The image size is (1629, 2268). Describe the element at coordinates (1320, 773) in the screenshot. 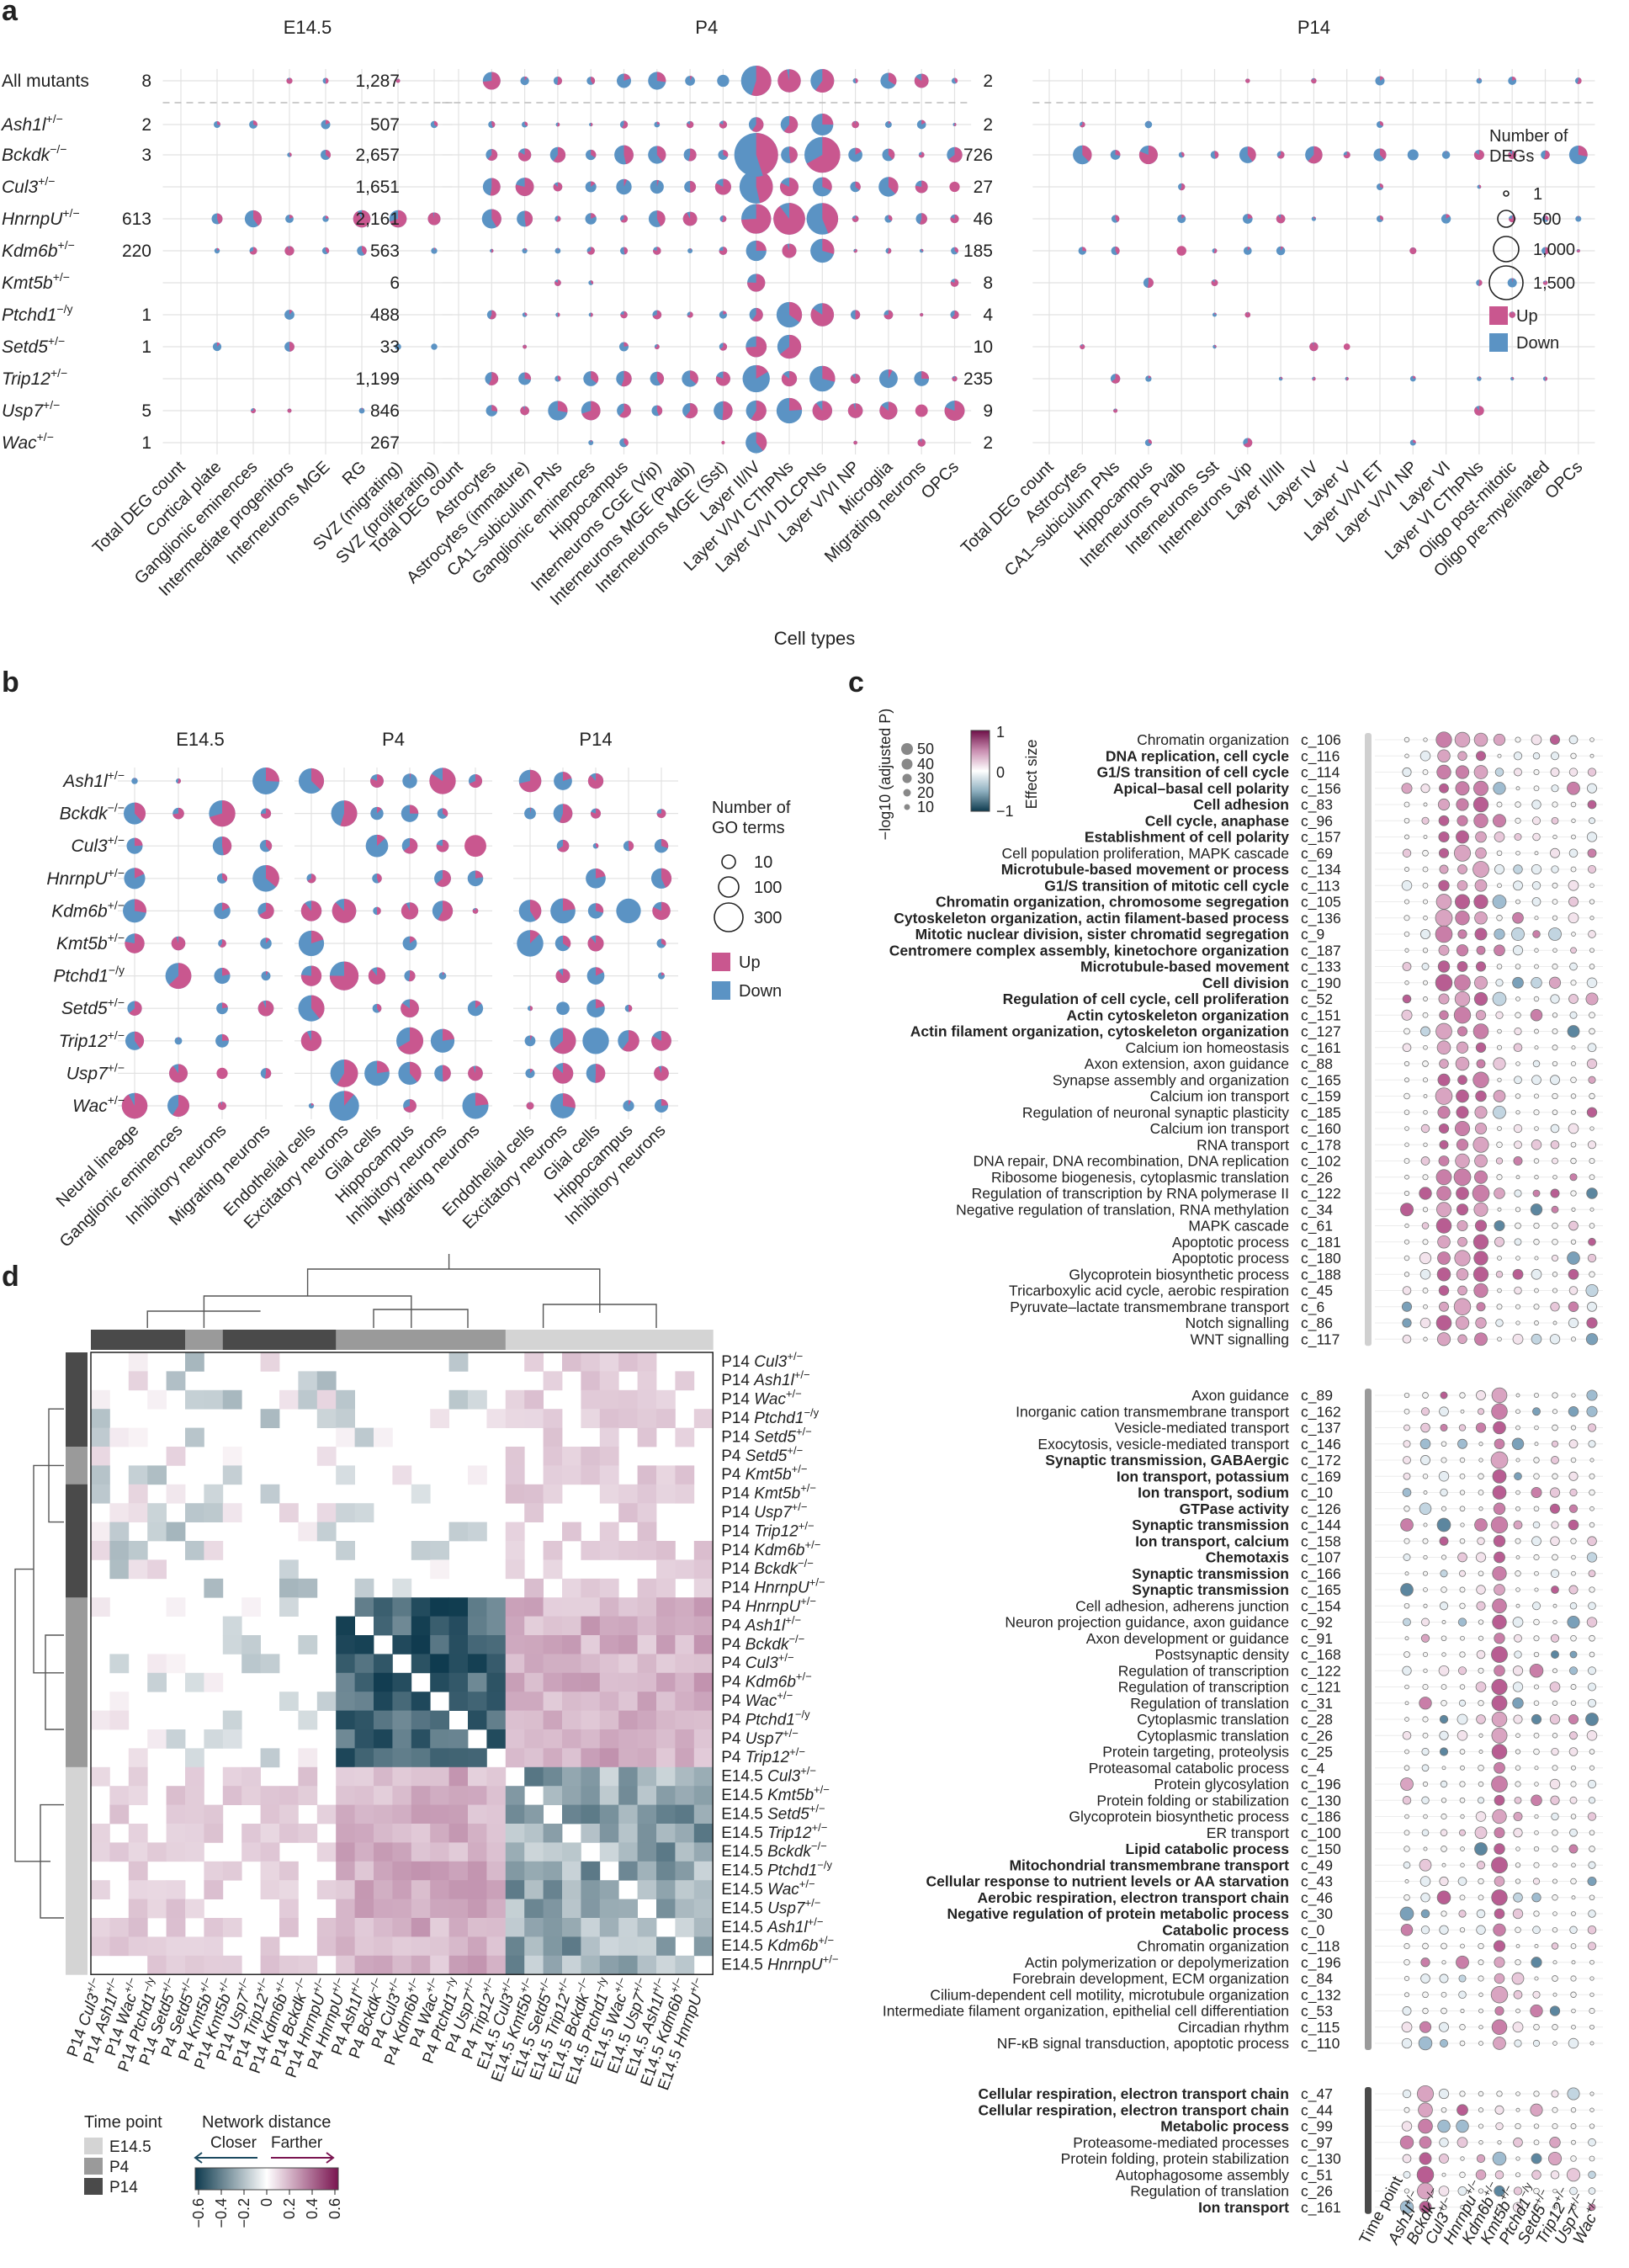

I see `cluster-id: c_114` at that location.